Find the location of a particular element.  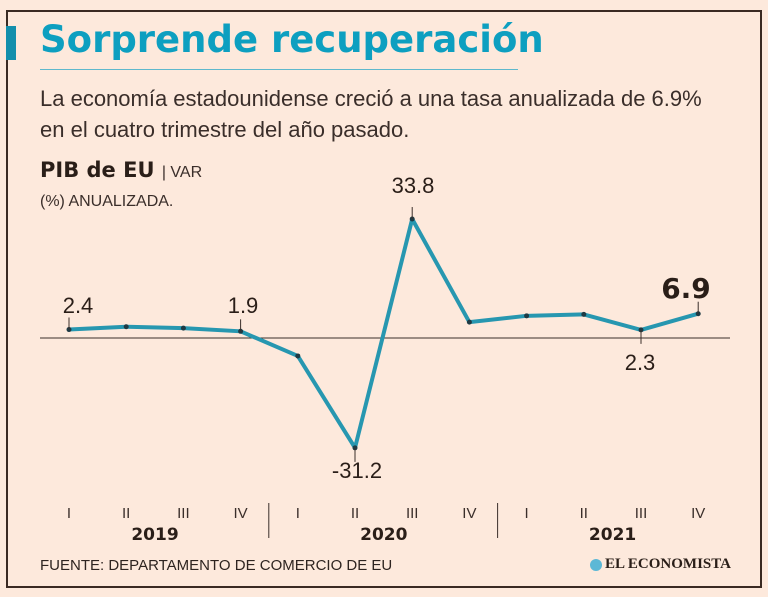

year-label: 2020 is located at coordinates (383, 535).